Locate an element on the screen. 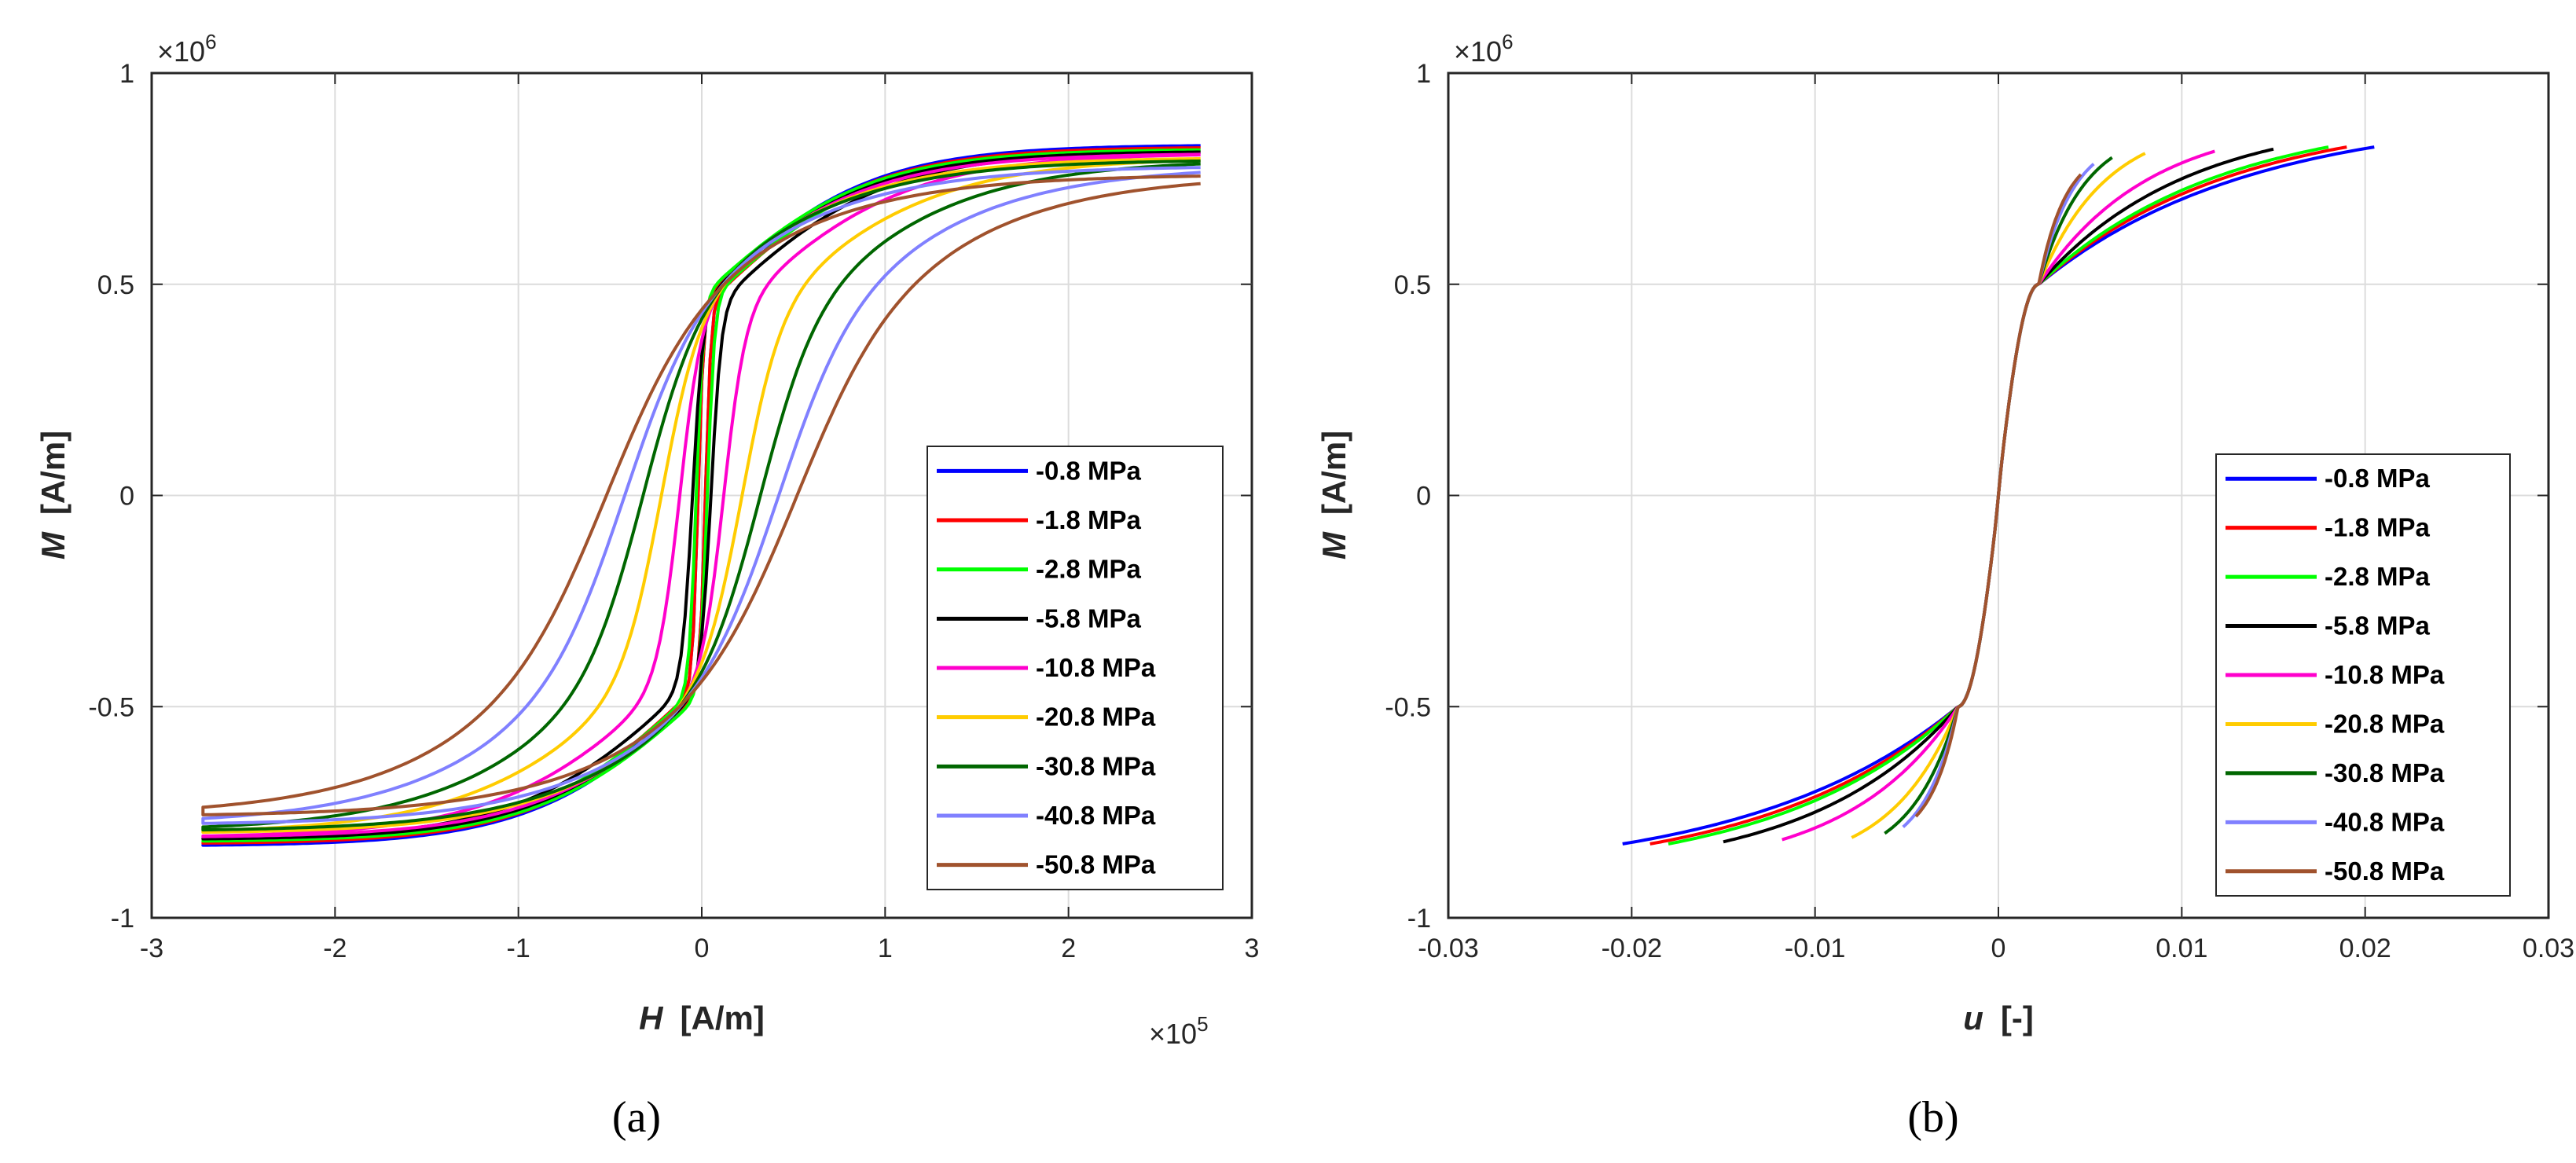 The height and width of the screenshot is (1163, 2576). panel-a-x-axis-label: H [A/m] is located at coordinates (702, 1018).